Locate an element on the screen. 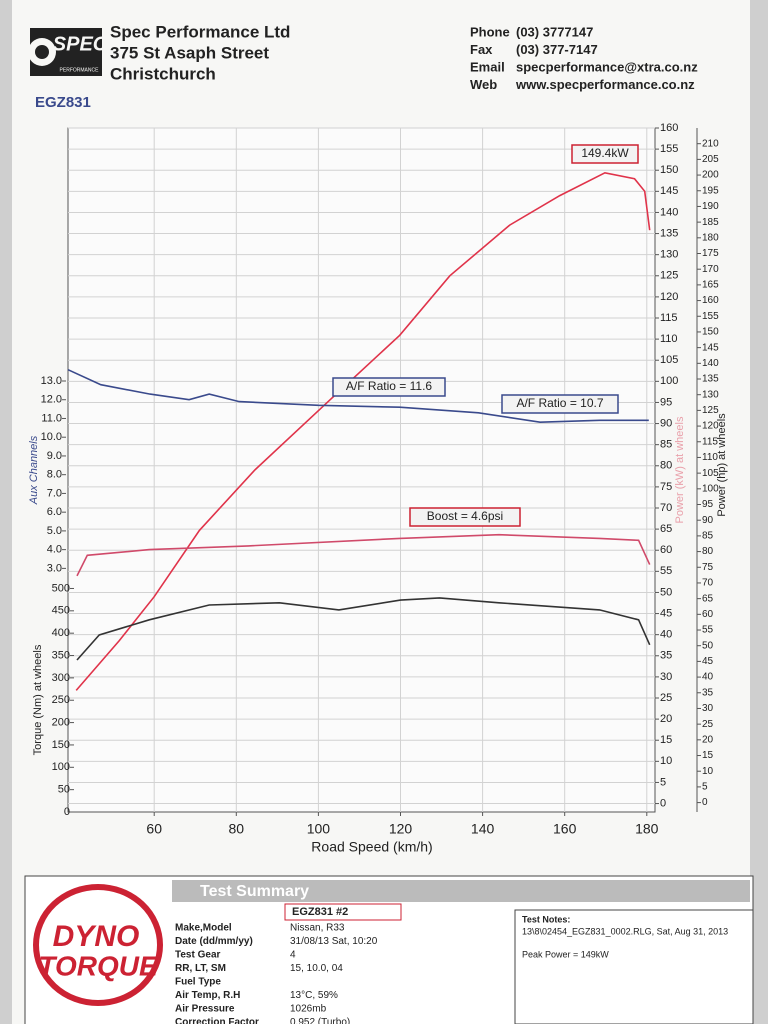 This screenshot has width=768, height=1024. contact-value: (03) 377-7147 is located at coordinates (557, 49).